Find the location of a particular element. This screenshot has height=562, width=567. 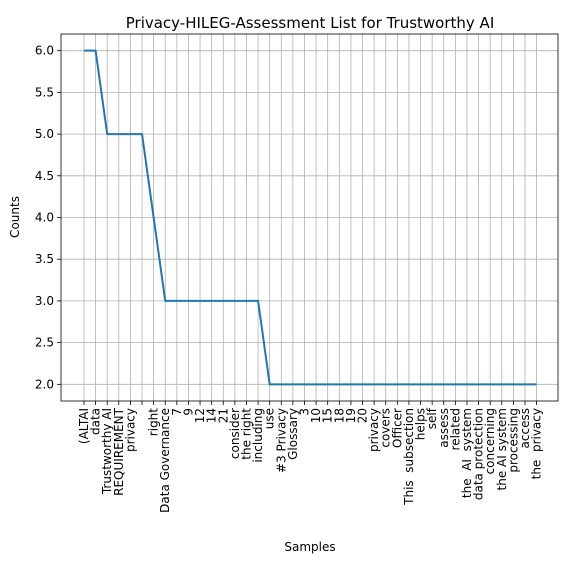

x-tick-label: #3 Privacy is located at coordinates (281, 440).